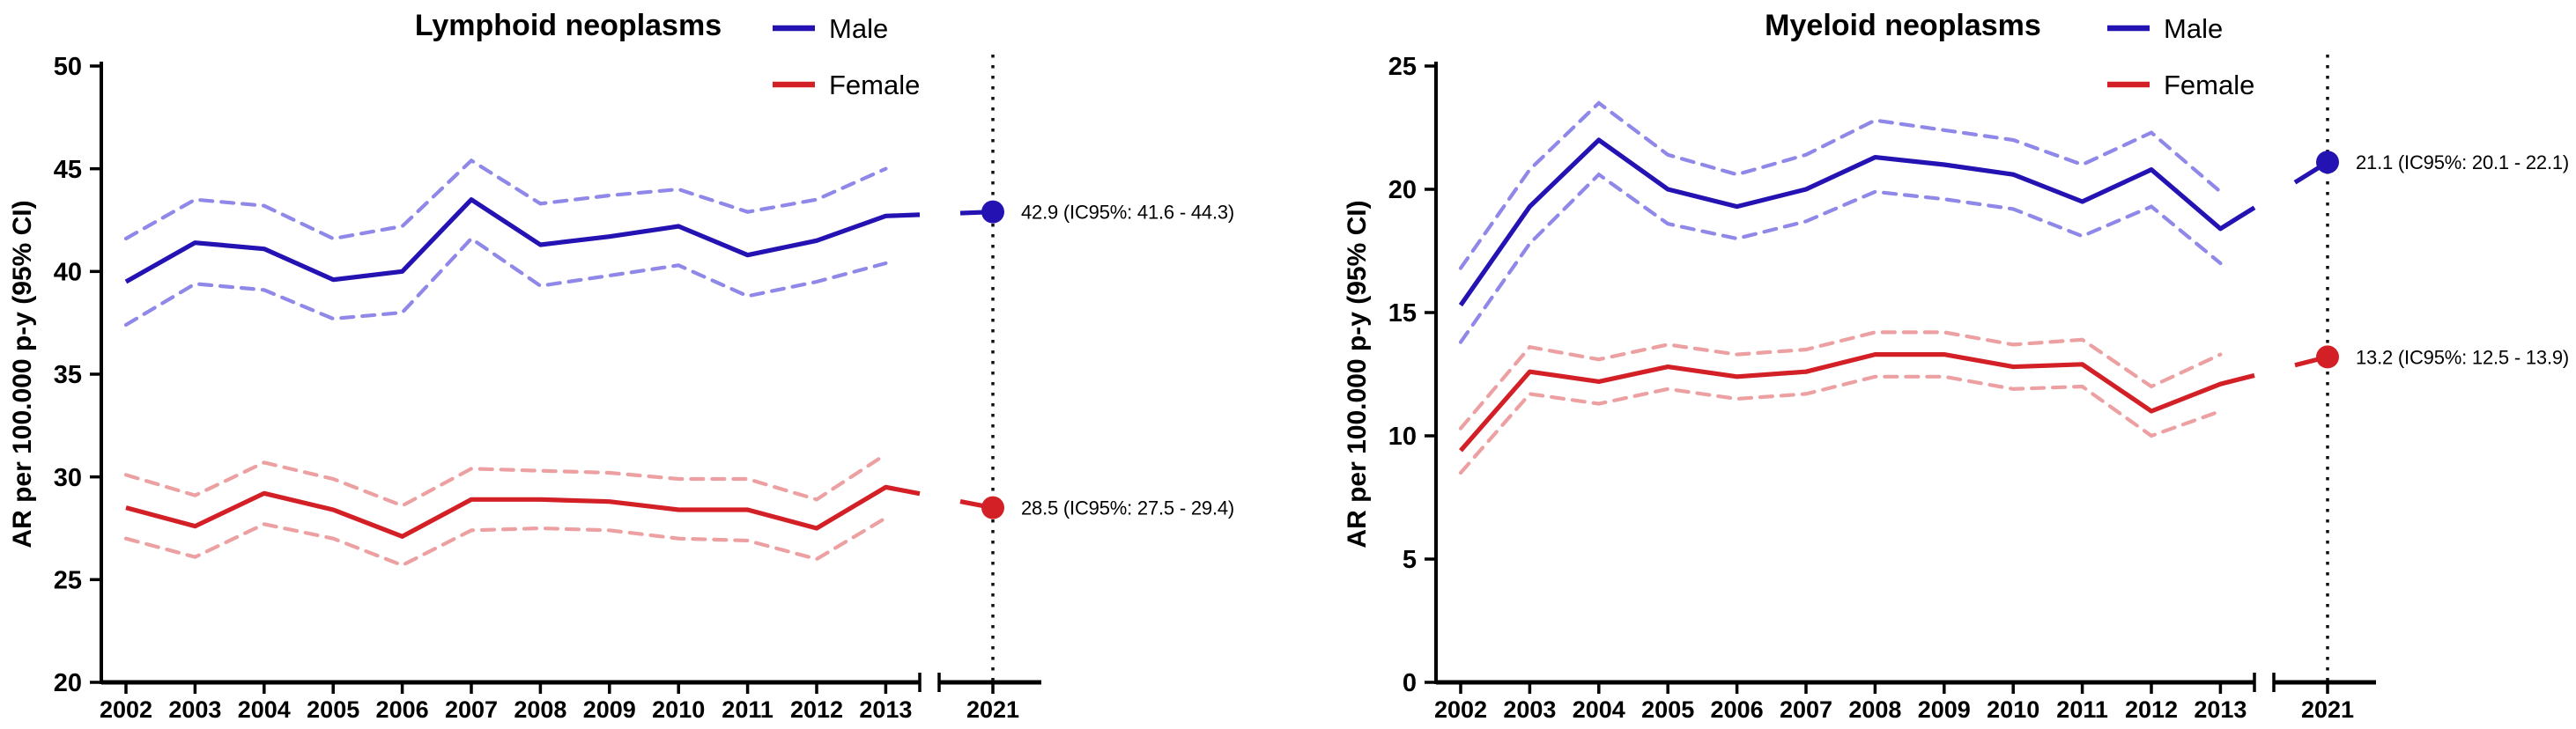 The width and height of the screenshot is (2576, 729). What do you see at coordinates (2463, 162) in the screenshot?
I see `male-2021-annotation: 21.1 (IC95%: 20.1 - 22.1)` at bounding box center [2463, 162].